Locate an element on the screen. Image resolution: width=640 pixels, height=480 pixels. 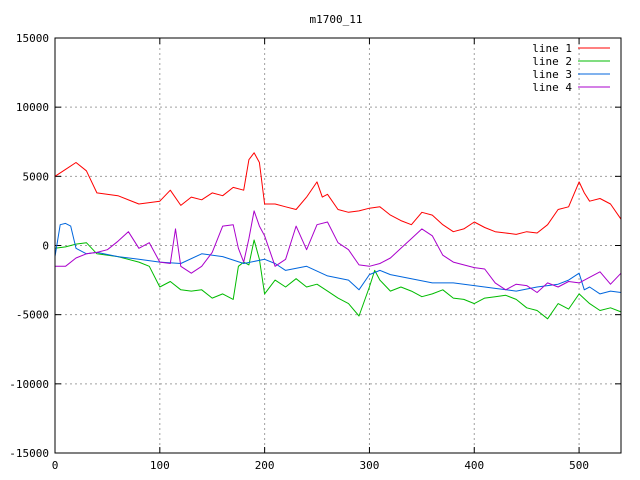
y-tick-label: 0 is located at coordinates (45, 246).